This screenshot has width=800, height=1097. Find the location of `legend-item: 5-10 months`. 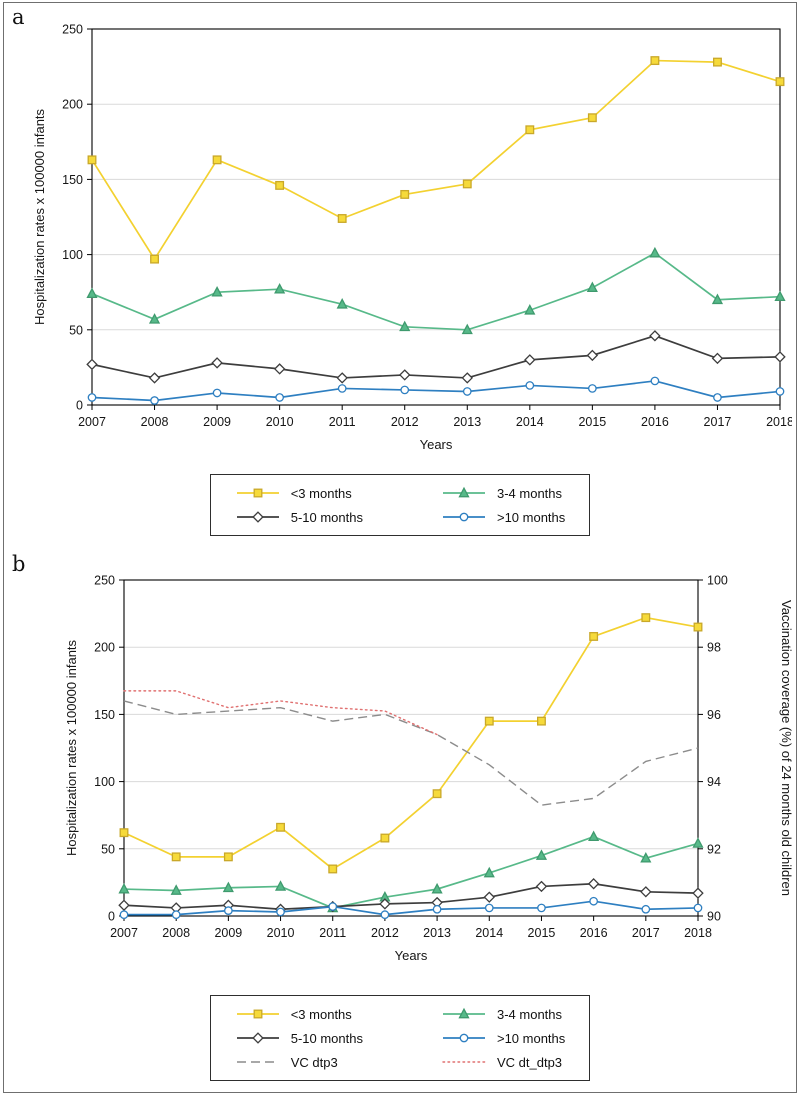

legend-item: 5-10 months is located at coordinates (299, 517).